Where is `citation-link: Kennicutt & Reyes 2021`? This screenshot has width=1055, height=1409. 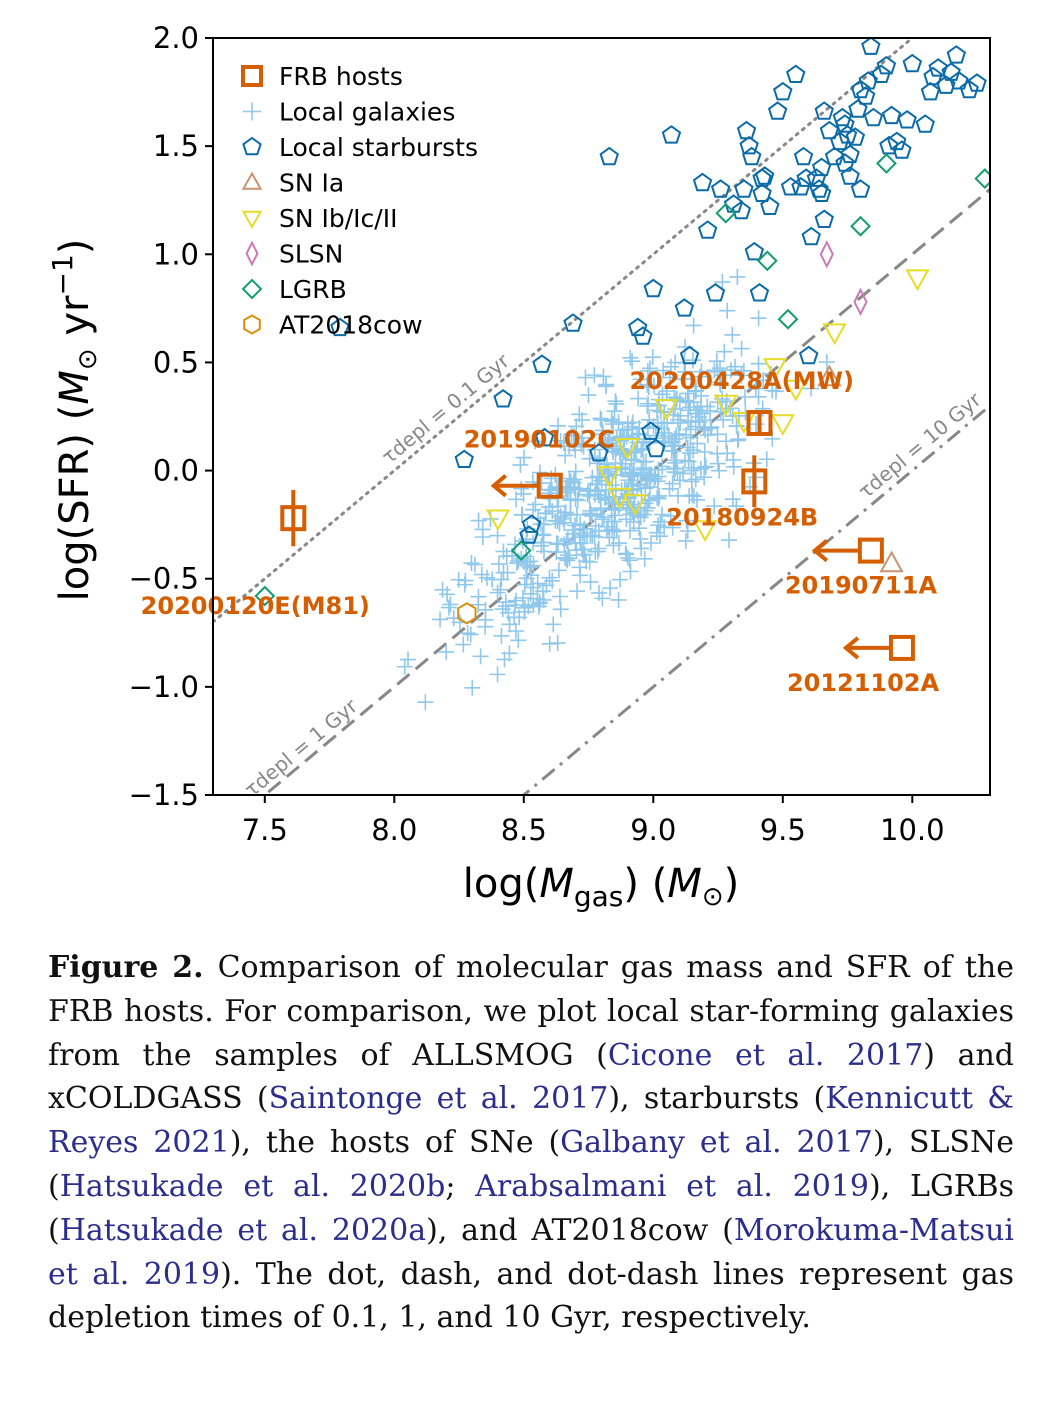 citation-link: Kennicutt & Reyes 2021 is located at coordinates (531, 1121).